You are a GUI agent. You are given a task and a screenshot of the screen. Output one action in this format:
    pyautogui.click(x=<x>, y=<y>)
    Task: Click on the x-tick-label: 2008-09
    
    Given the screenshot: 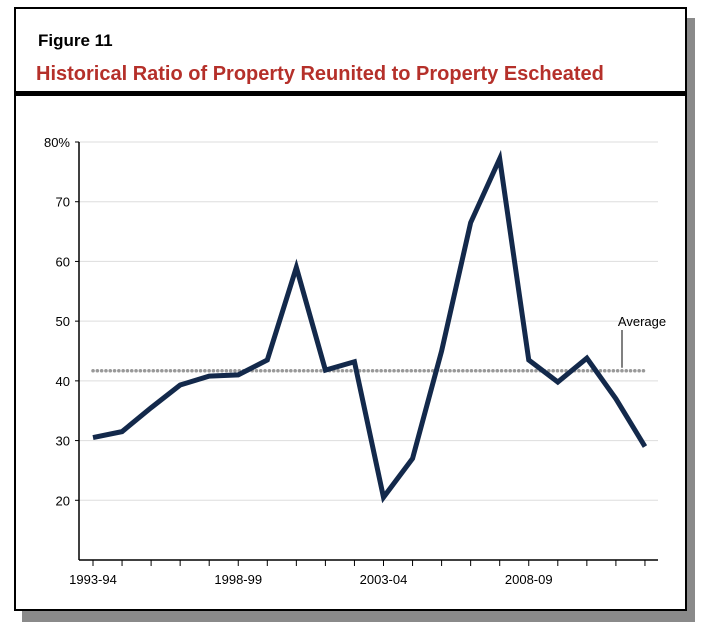 What is the action you would take?
    pyautogui.click(x=529, y=579)
    